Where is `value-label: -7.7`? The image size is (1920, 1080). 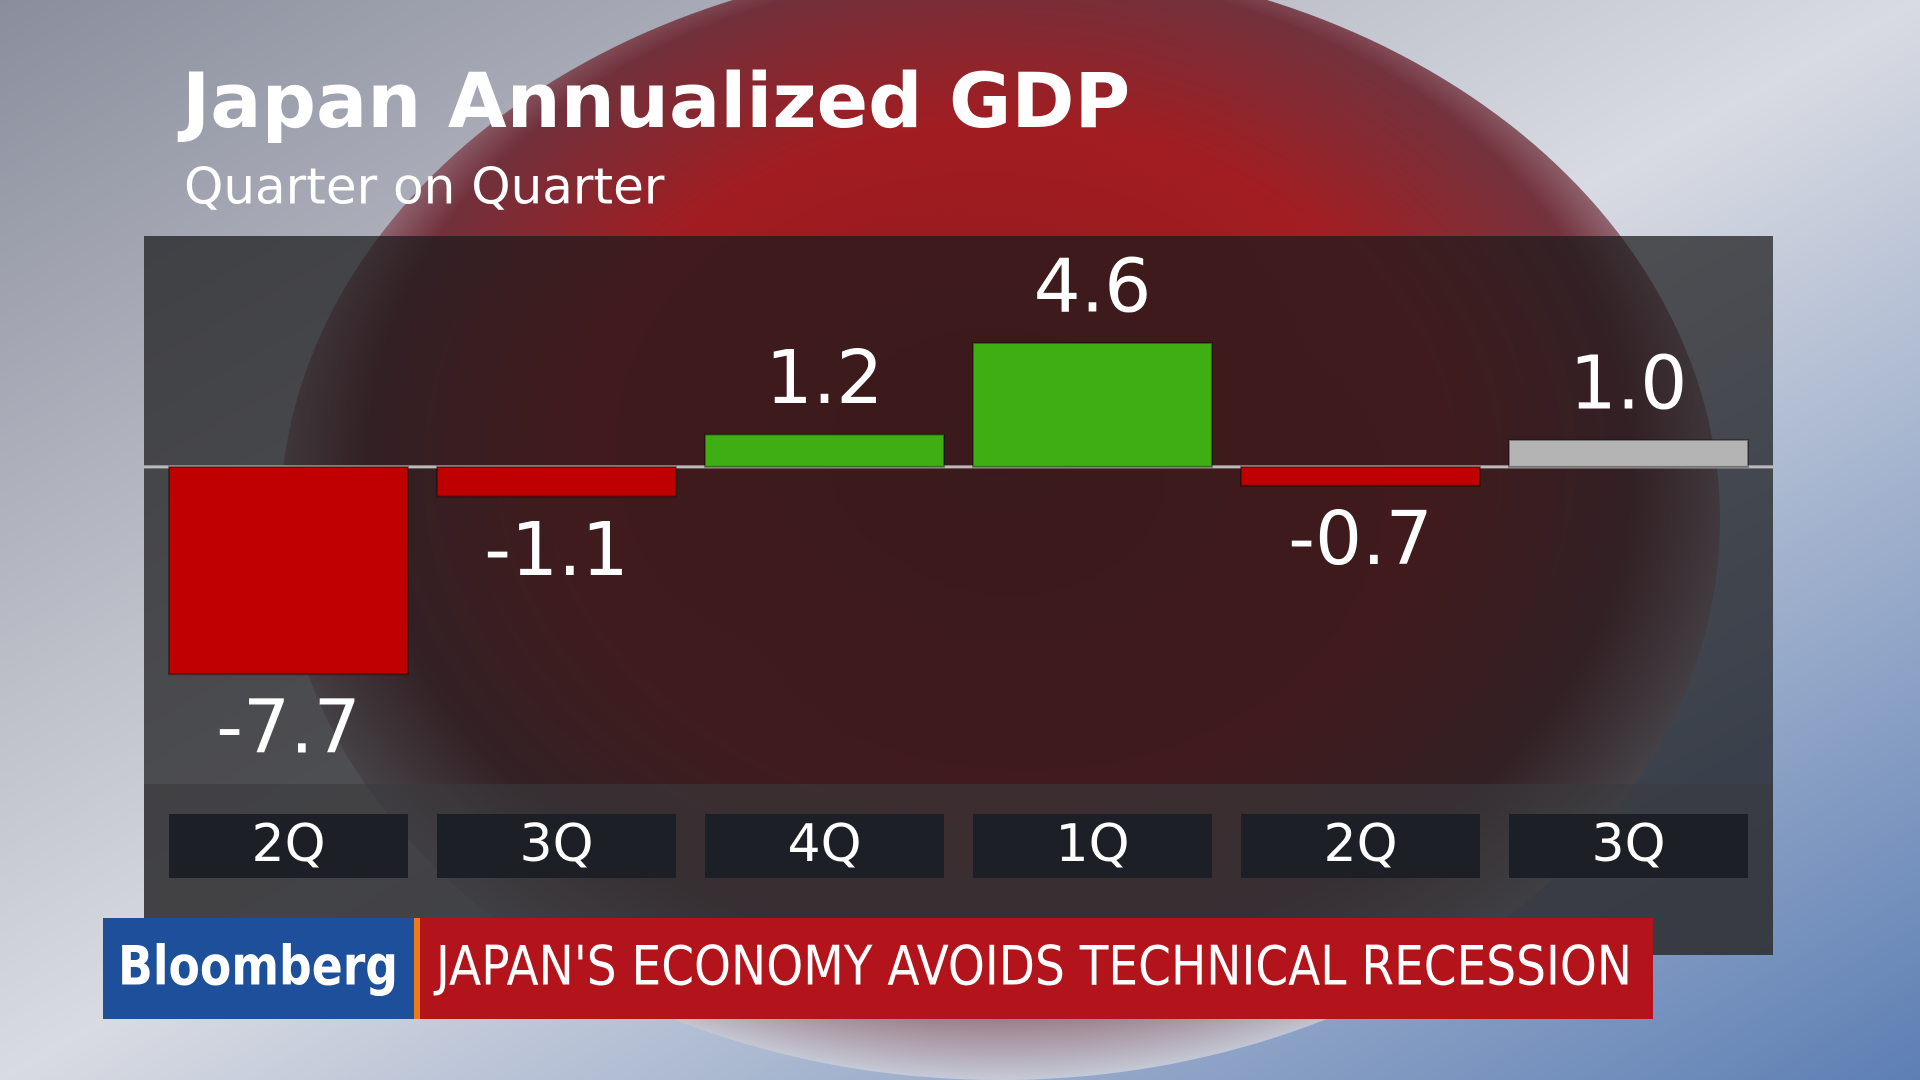 value-label: -7.7 is located at coordinates (288, 728).